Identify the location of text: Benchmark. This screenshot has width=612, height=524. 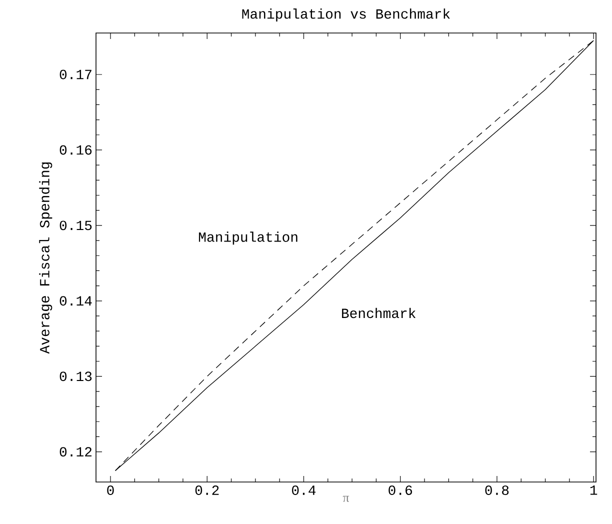
(379, 313).